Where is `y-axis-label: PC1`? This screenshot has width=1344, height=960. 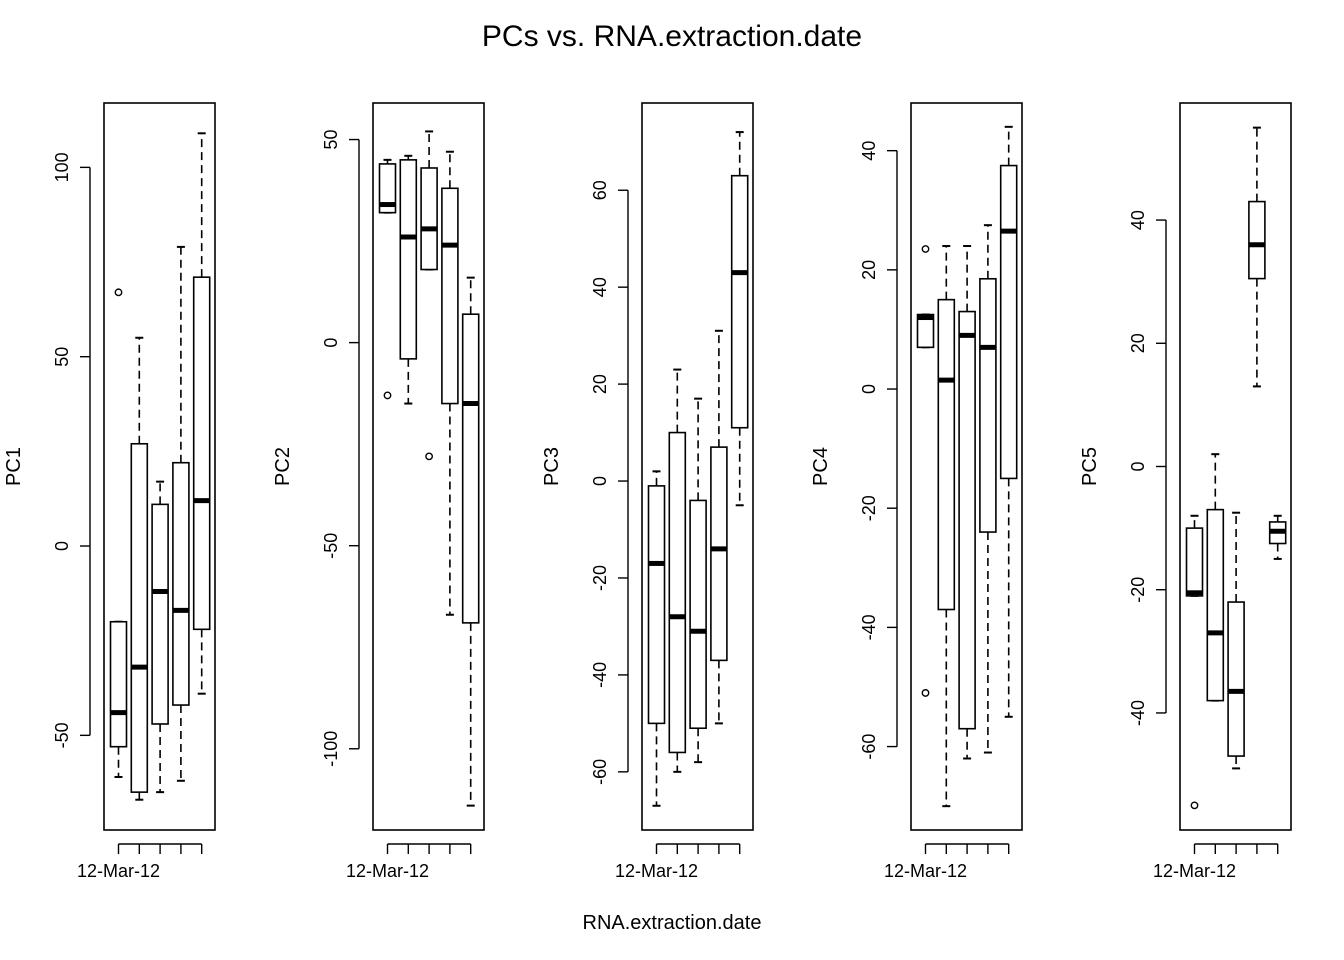
y-axis-label: PC1 is located at coordinates (14, 466).